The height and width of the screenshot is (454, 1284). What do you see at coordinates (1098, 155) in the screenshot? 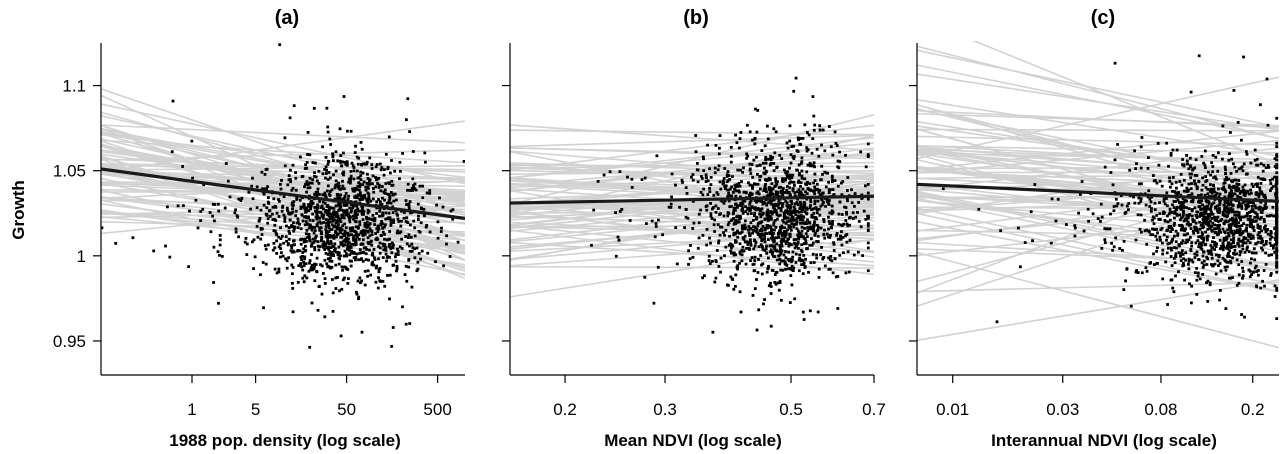
I see `panel-c-group-line` at bounding box center [1098, 155].